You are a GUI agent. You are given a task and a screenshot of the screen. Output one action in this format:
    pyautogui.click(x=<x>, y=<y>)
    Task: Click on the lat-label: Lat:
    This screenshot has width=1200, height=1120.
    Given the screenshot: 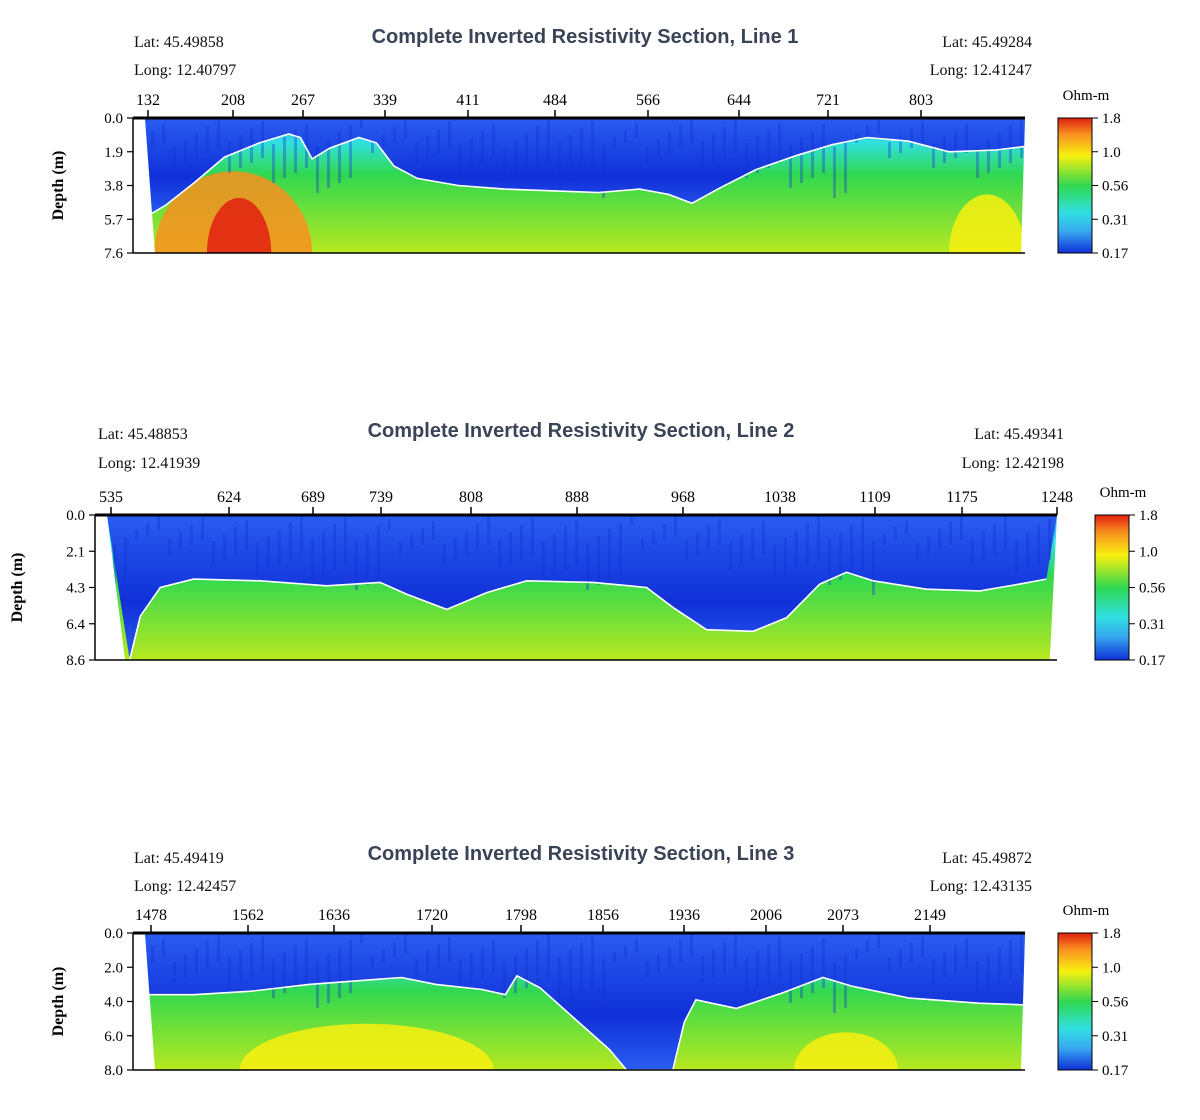 What is the action you would take?
    pyautogui.click(x=955, y=42)
    